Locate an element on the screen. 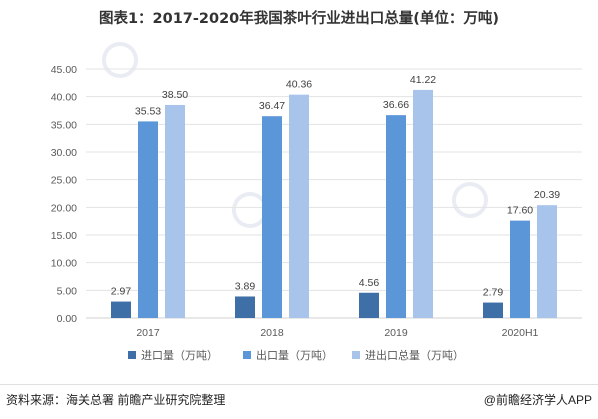  data-label: 35.53 is located at coordinates (148, 111).